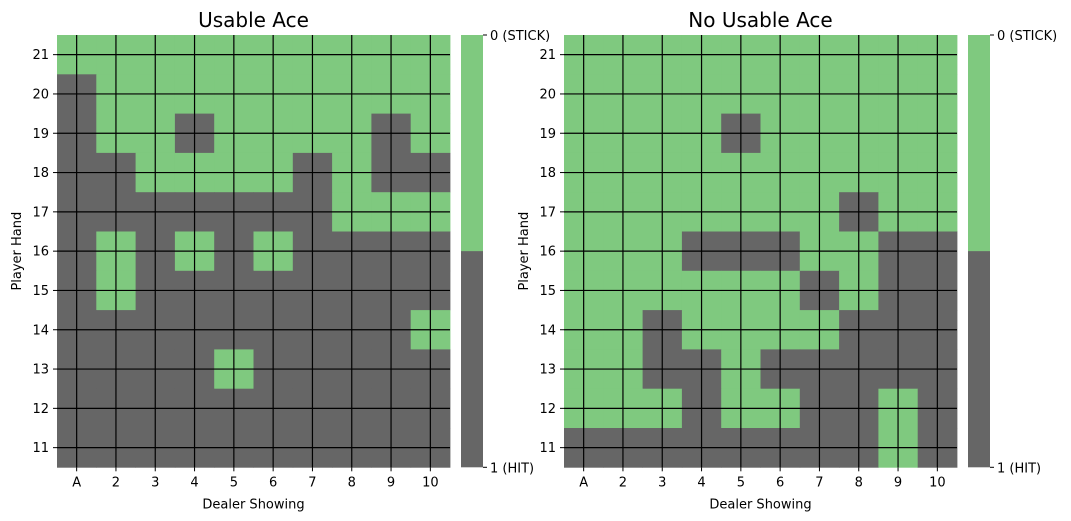 The width and height of the screenshot is (1071, 521). I want to click on chart-title: No Usable Ace, so click(760, 20).